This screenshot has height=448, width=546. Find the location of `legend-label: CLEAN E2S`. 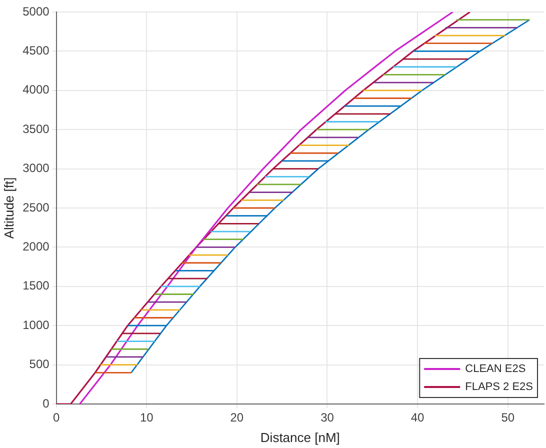

legend-label: CLEAN E2S is located at coordinates (495, 369).